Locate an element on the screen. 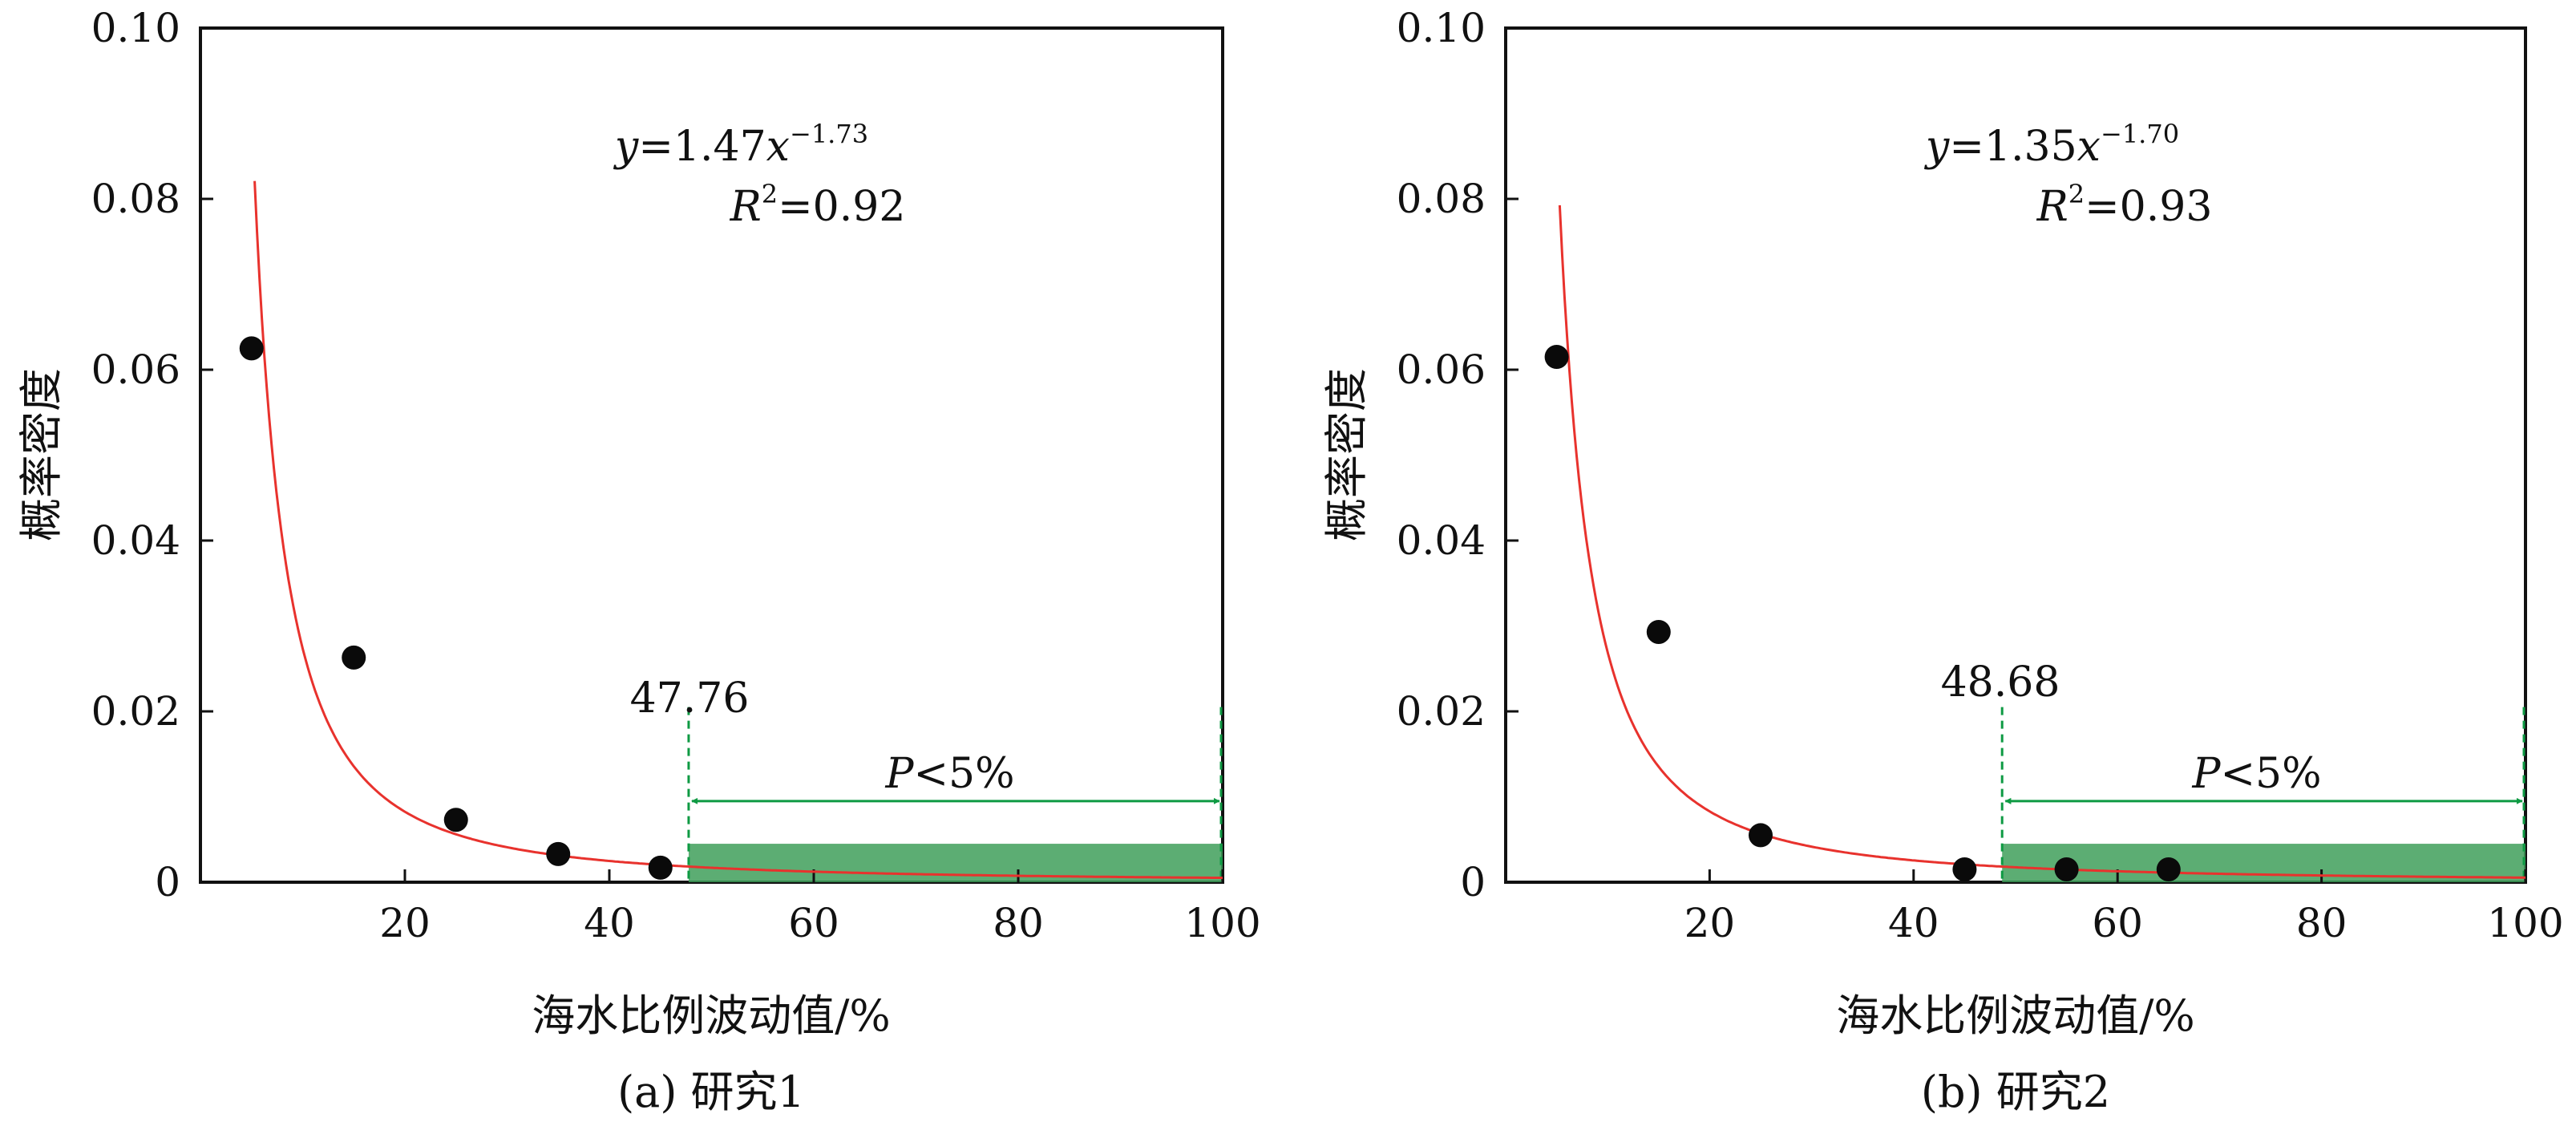 The image size is (2576, 1122). panel-a-p-label: P<5% is located at coordinates (949, 774).